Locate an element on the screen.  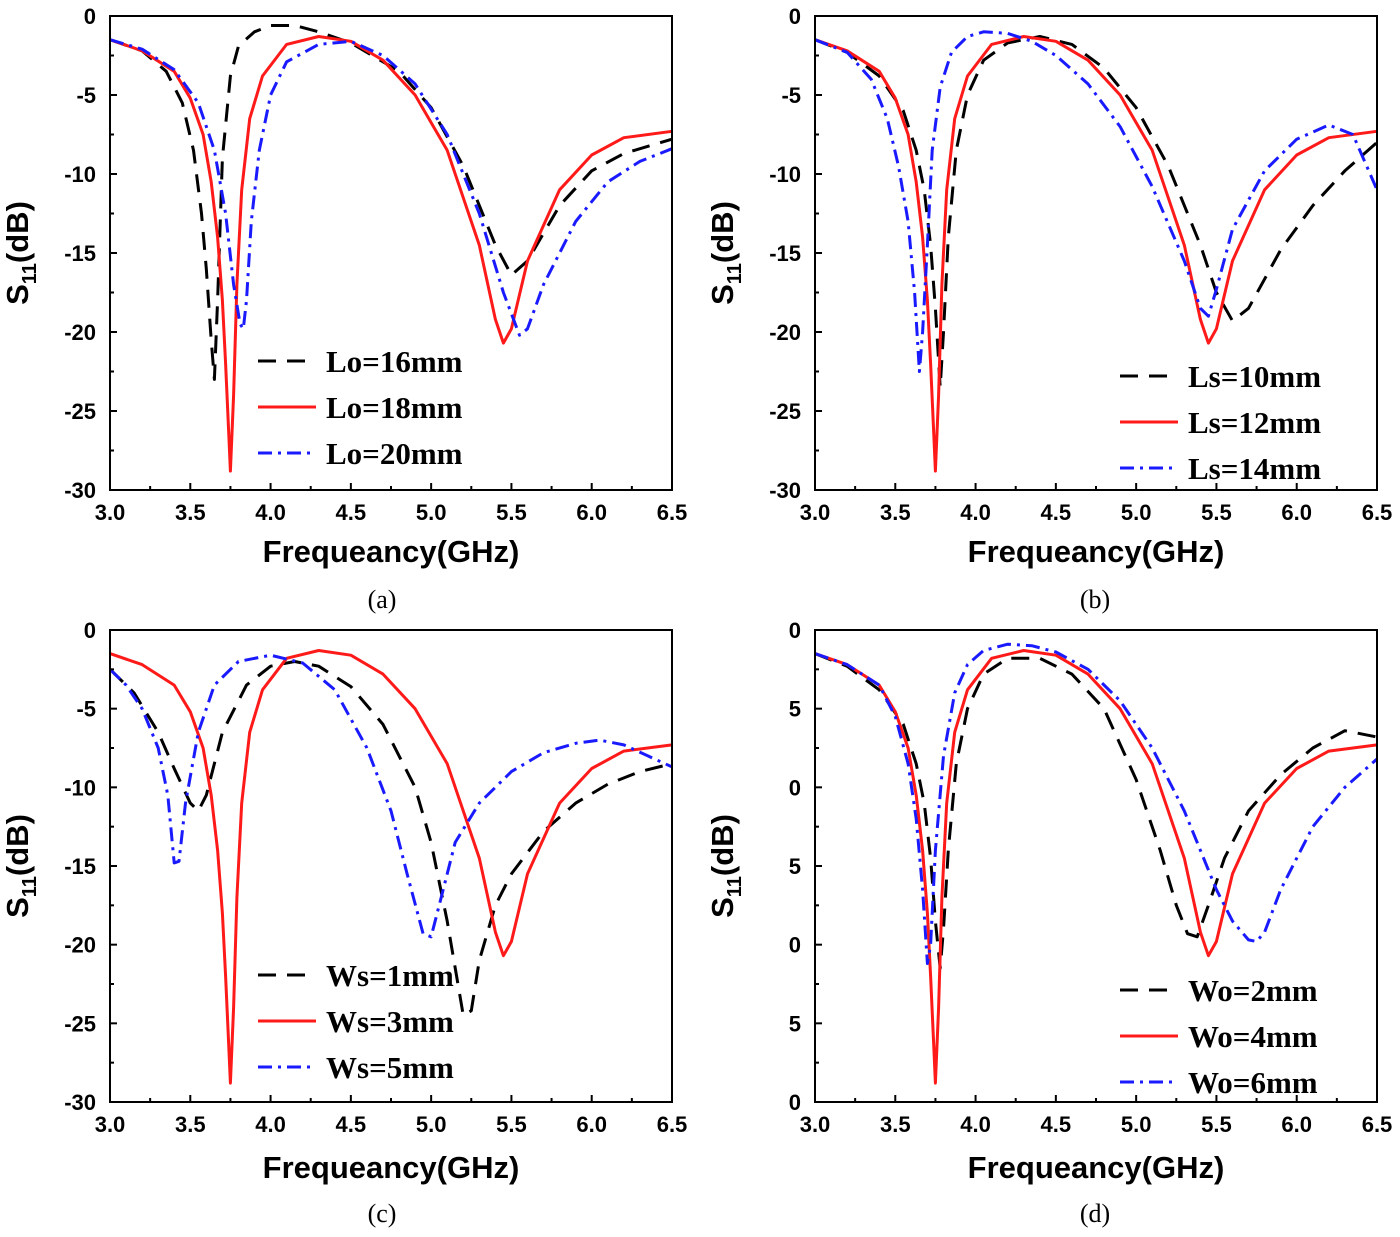
panel-caption: (a) is located at coordinates (382, 599).